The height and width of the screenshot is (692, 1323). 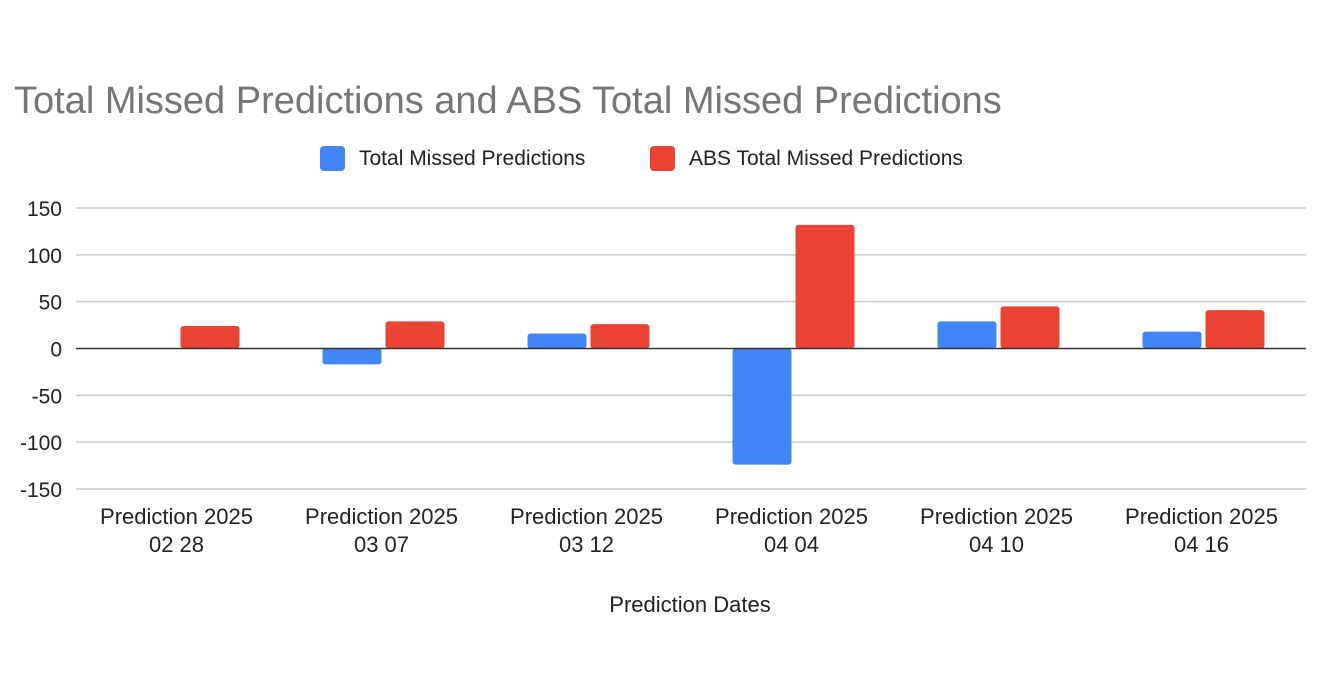 I want to click on legend-swatch-red, so click(x=662, y=158).